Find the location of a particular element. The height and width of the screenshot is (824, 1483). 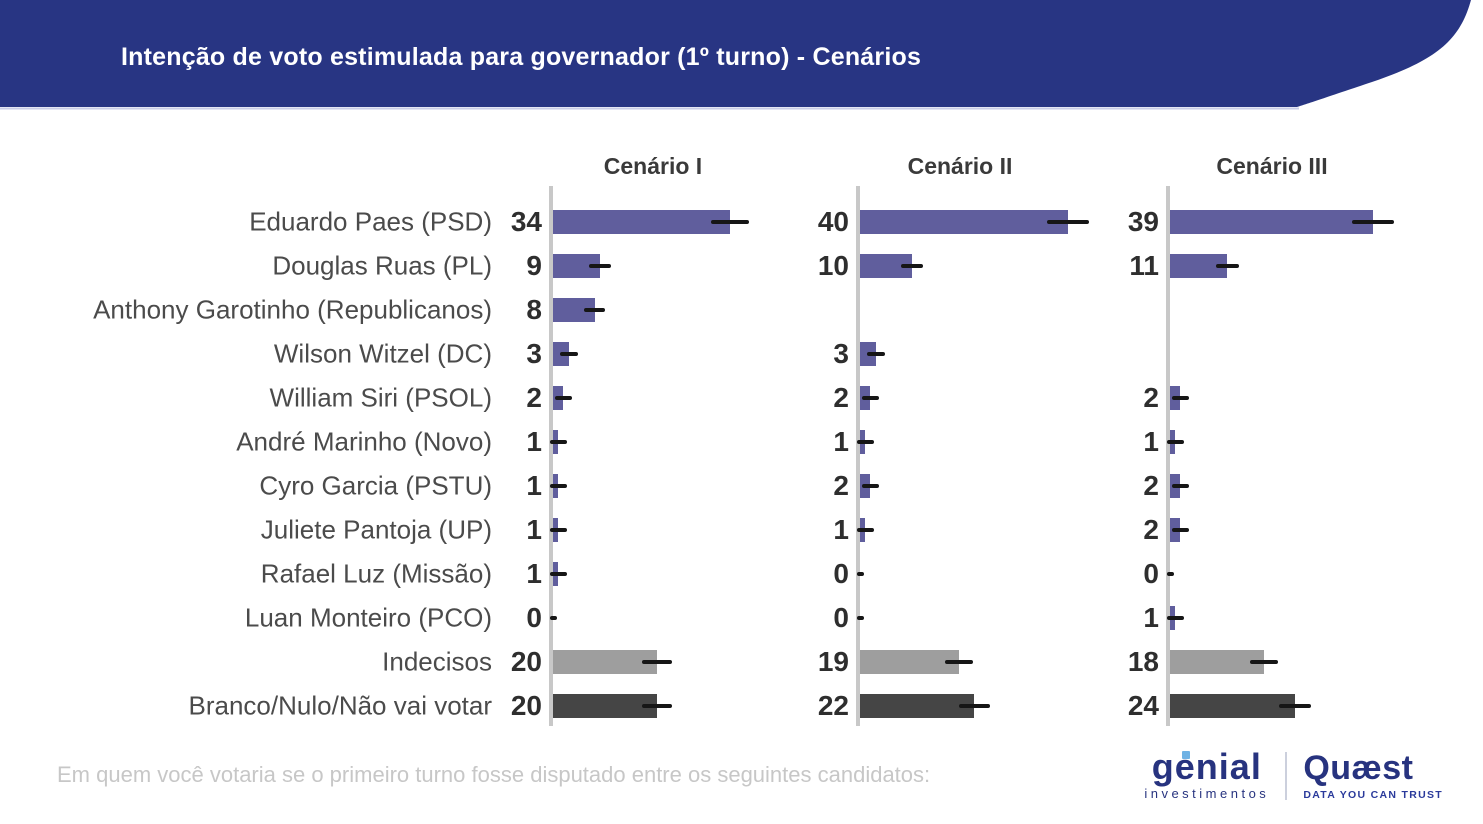

header-banner is located at coordinates (735, 55).